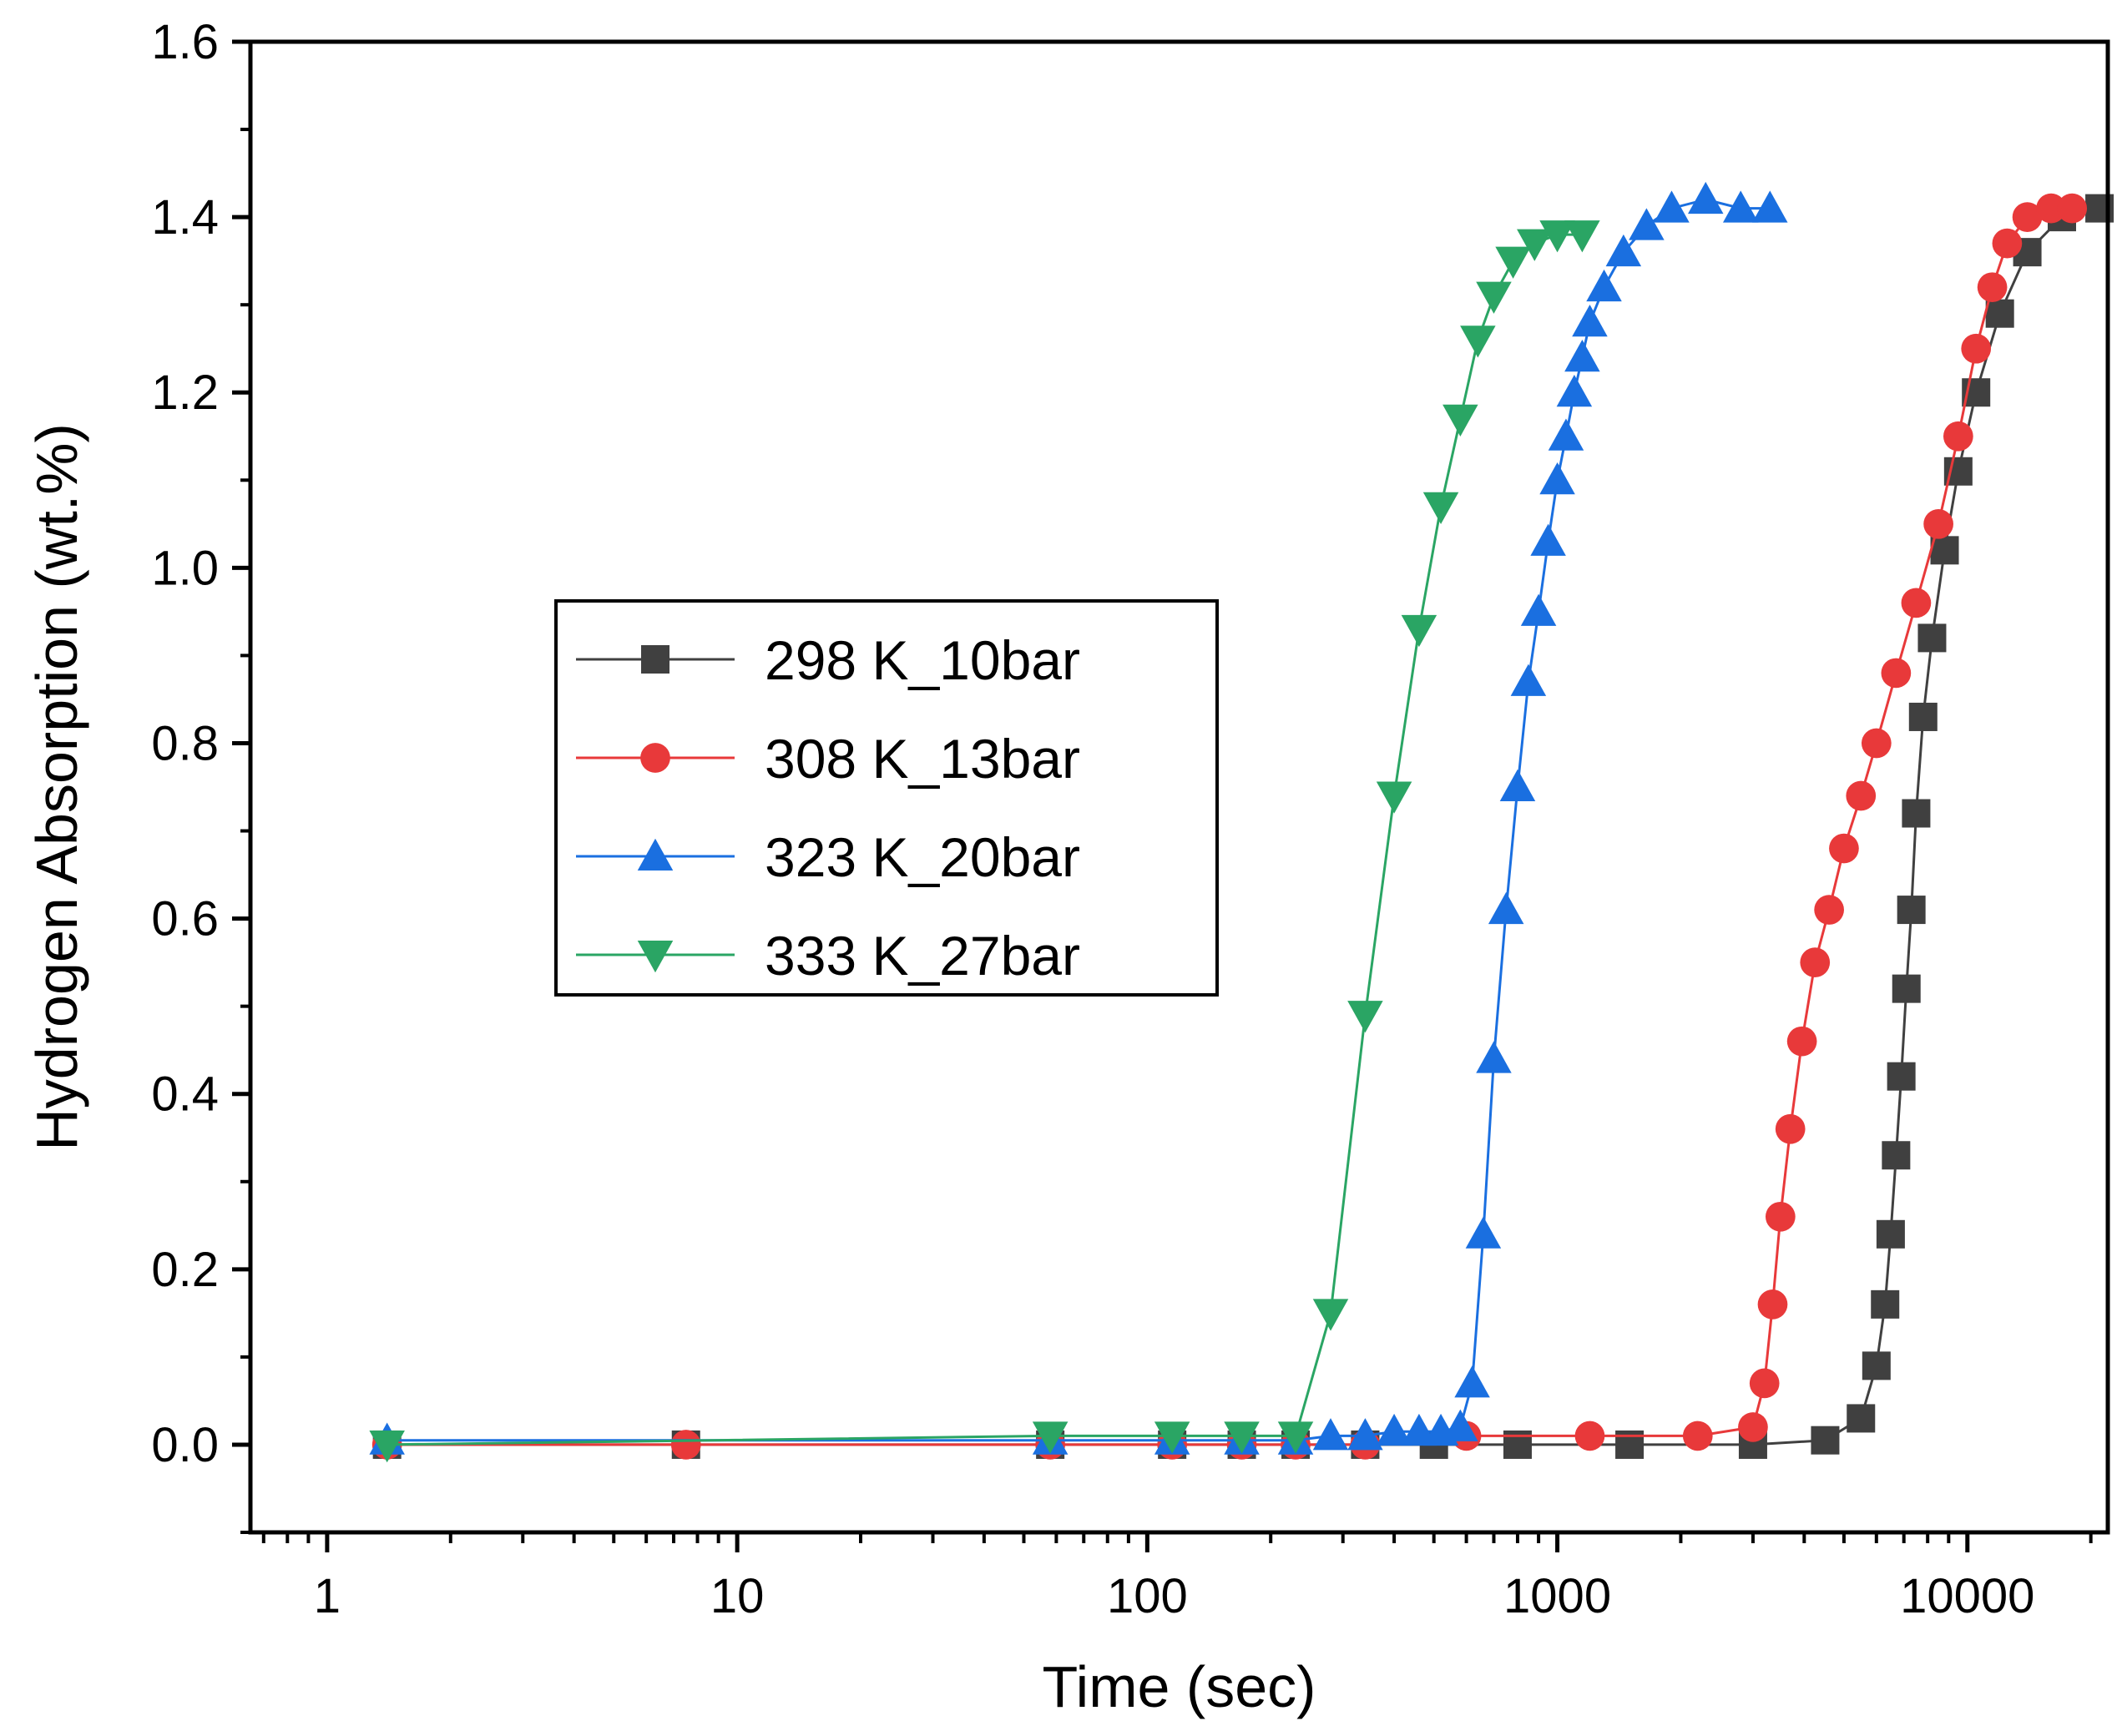 The width and height of the screenshot is (2122, 1736). What do you see at coordinates (185, 743) in the screenshot?
I see `y-tick-label: 0.8` at bounding box center [185, 743].